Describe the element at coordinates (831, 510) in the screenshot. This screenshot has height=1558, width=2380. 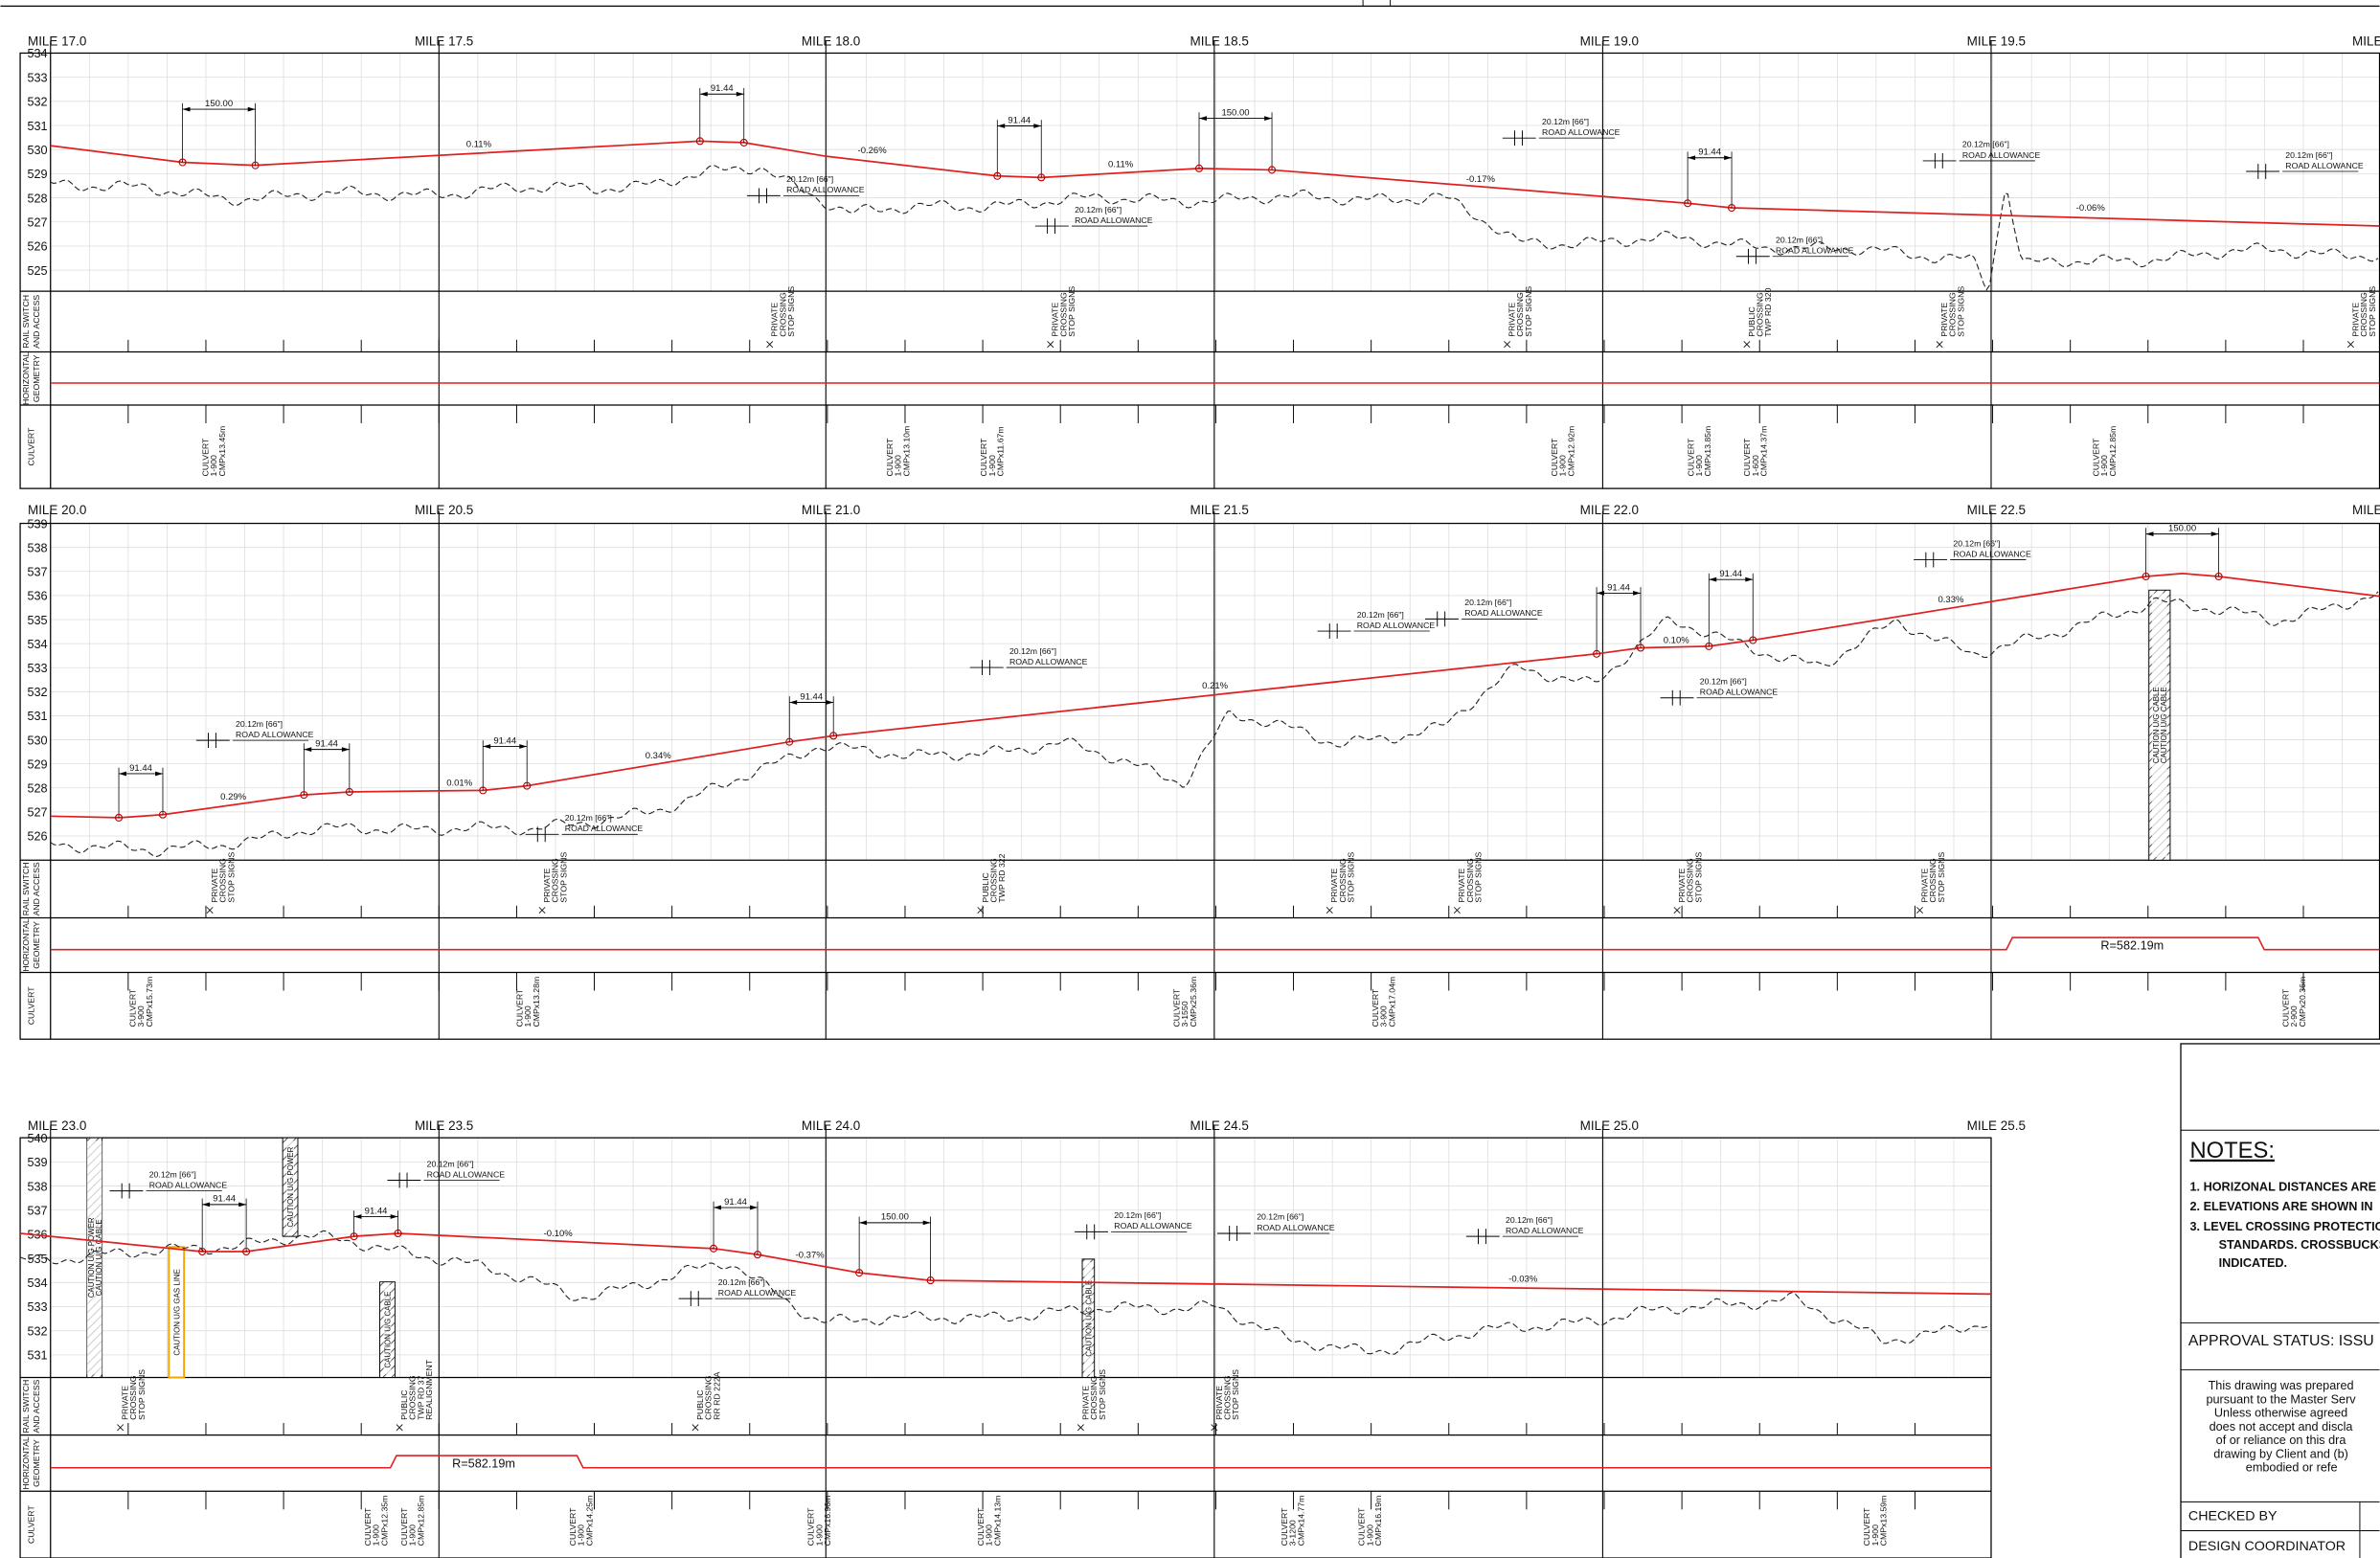
I see `mile-label: MILE 21.0` at that location.